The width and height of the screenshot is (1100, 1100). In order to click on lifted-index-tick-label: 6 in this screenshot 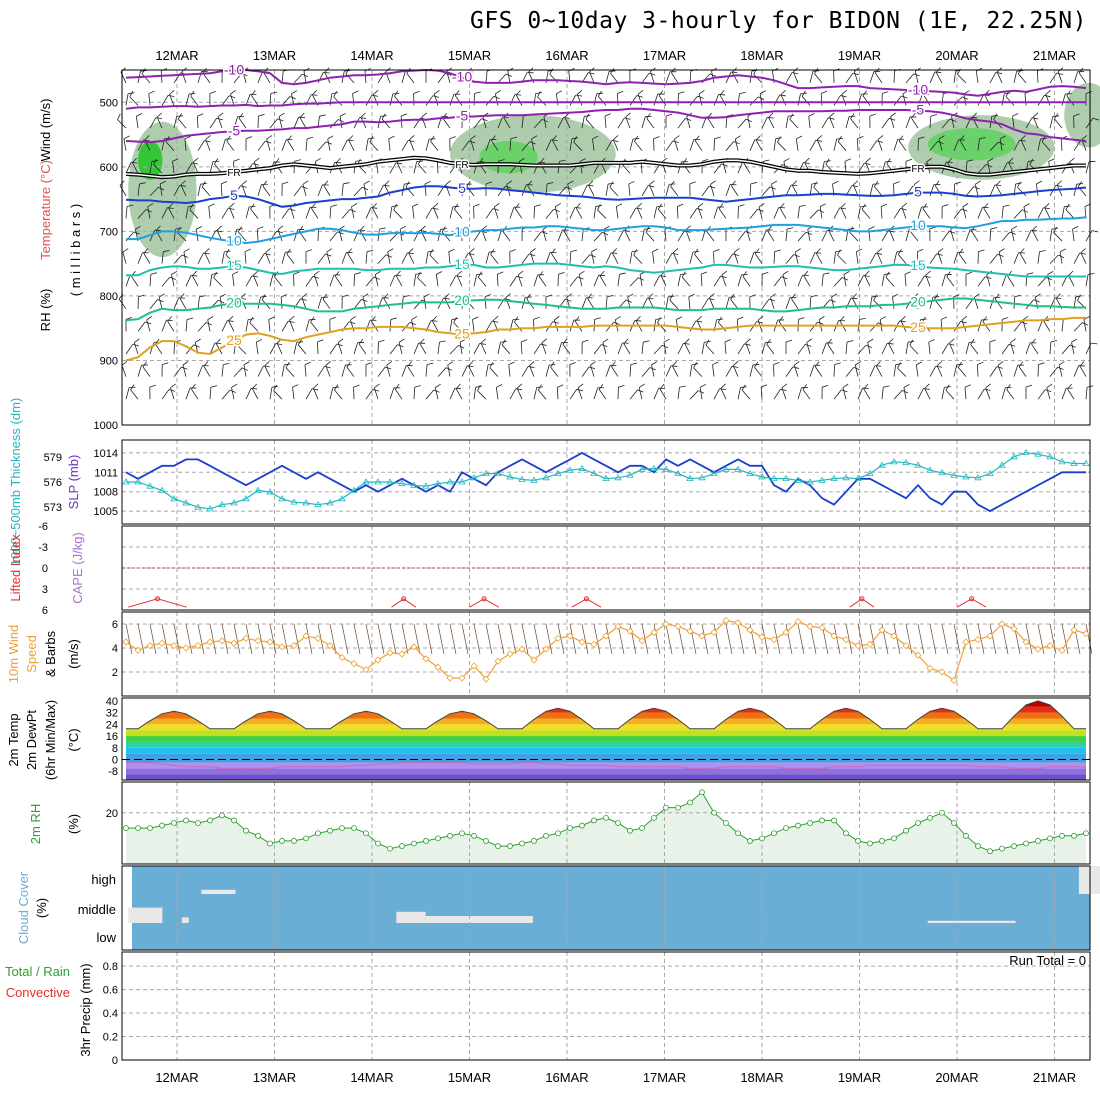, I will do `click(45, 611)`.